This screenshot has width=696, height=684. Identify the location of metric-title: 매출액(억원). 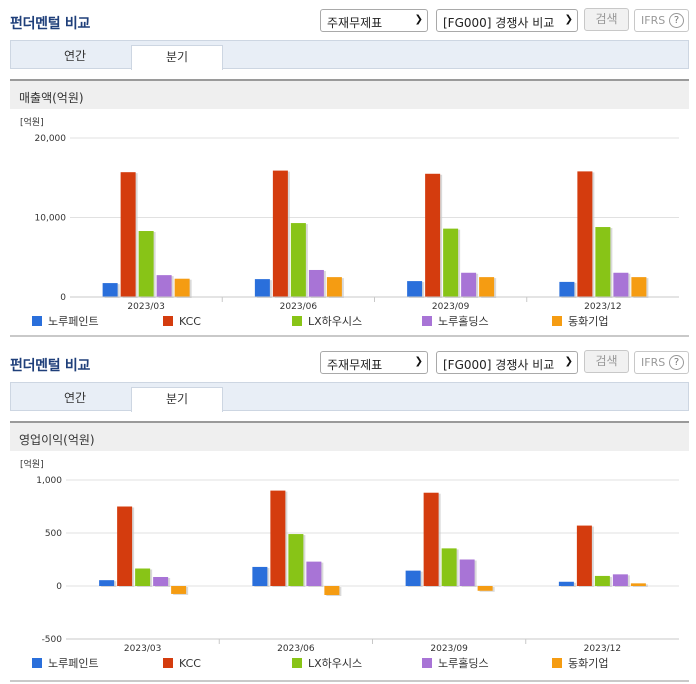
(349, 94).